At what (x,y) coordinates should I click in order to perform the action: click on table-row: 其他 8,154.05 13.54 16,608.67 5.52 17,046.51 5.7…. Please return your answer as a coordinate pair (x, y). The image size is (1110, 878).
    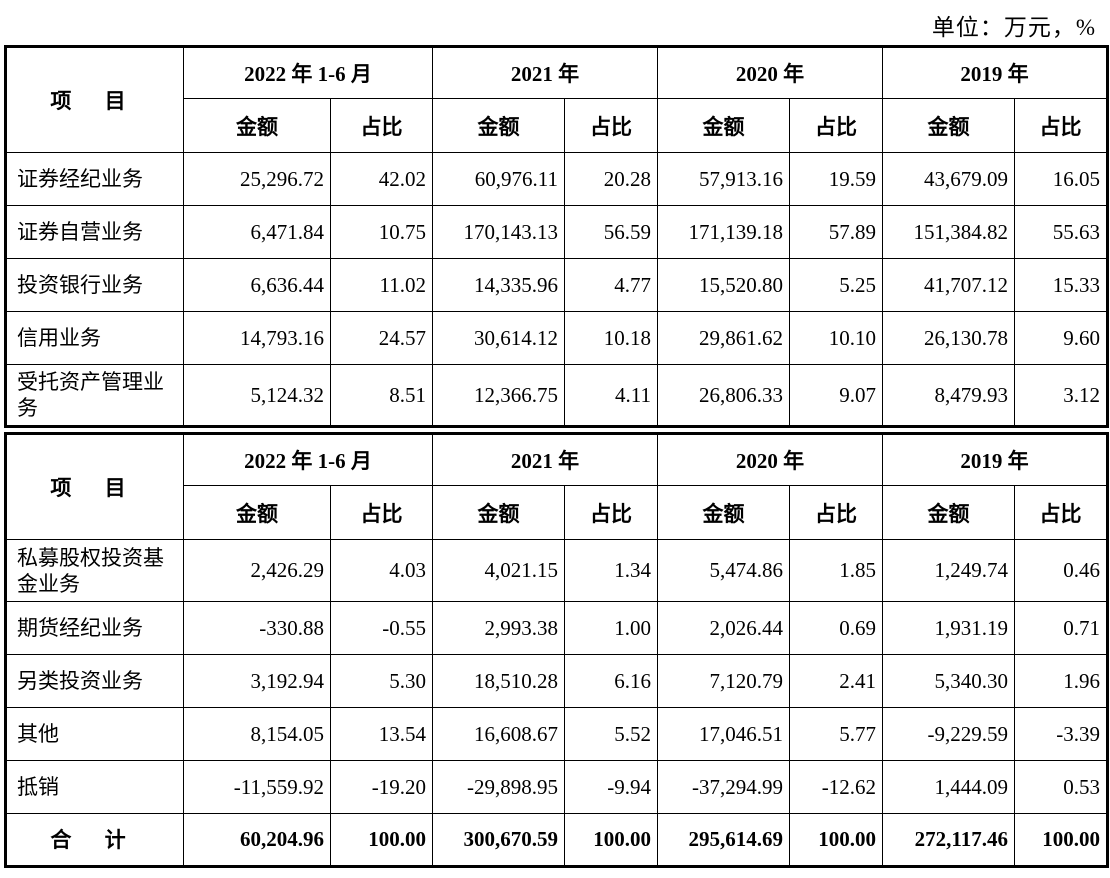
    Looking at the image, I should click on (556, 734).